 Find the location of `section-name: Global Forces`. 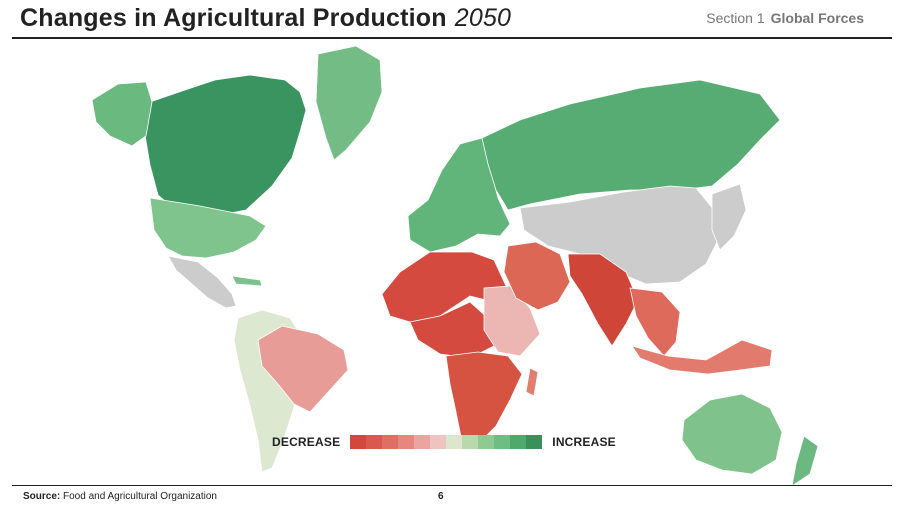

section-name: Global Forces is located at coordinates (817, 18).